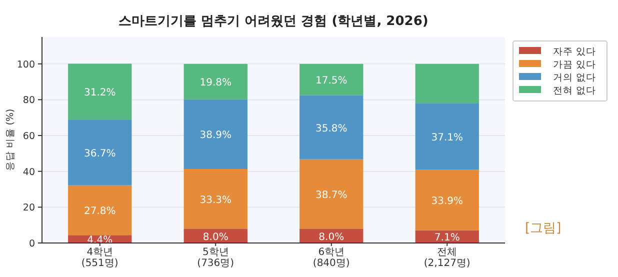 Image resolution: width=618 pixels, height=277 pixels. What do you see at coordinates (447, 238) in the screenshot?
I see `data-label: 7.1%` at bounding box center [447, 238].